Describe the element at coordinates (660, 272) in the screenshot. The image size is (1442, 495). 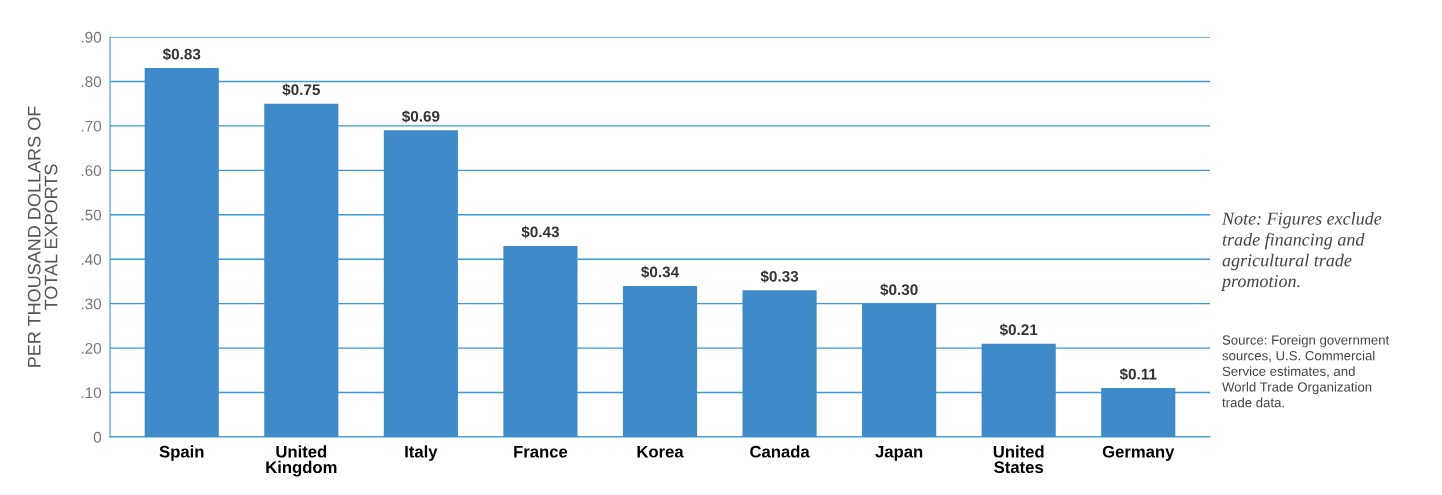
I see `data-label: $0.34` at that location.